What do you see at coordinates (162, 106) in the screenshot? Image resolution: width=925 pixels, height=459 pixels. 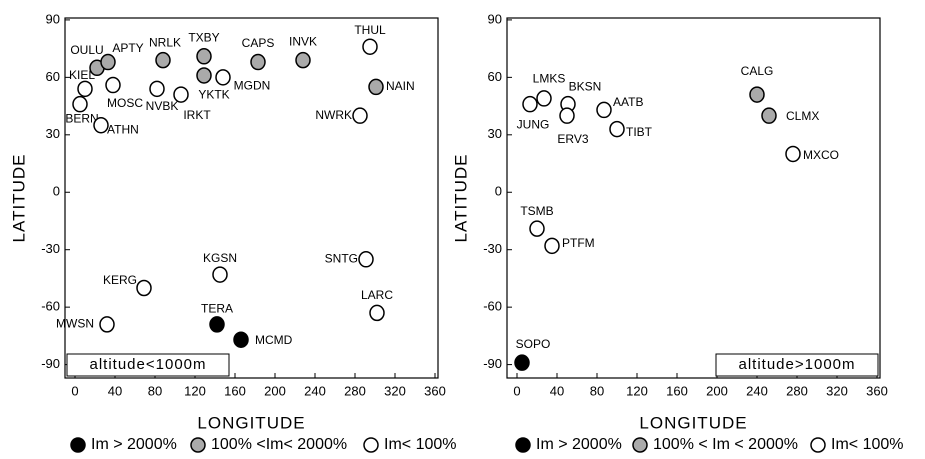 I see `station-label: NVBK` at bounding box center [162, 106].